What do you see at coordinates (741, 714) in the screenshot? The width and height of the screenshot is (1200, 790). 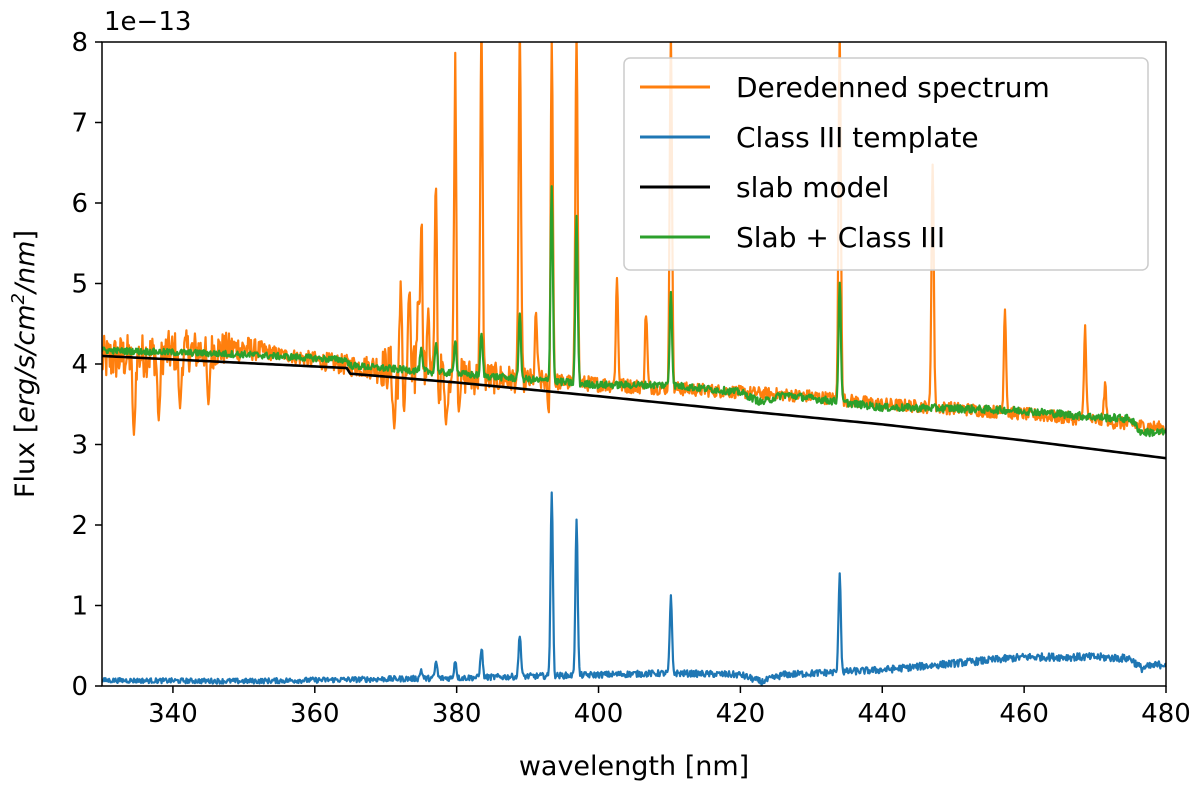 I see `x-tick-label: 420` at bounding box center [741, 714].